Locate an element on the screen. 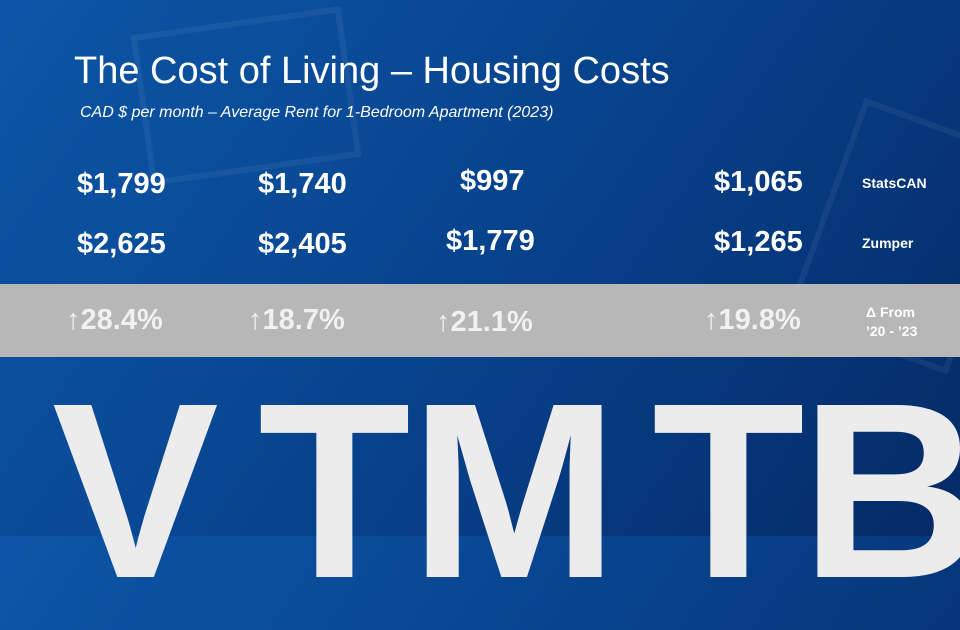  change-value-tb: ↑19.8% is located at coordinates (752, 320).